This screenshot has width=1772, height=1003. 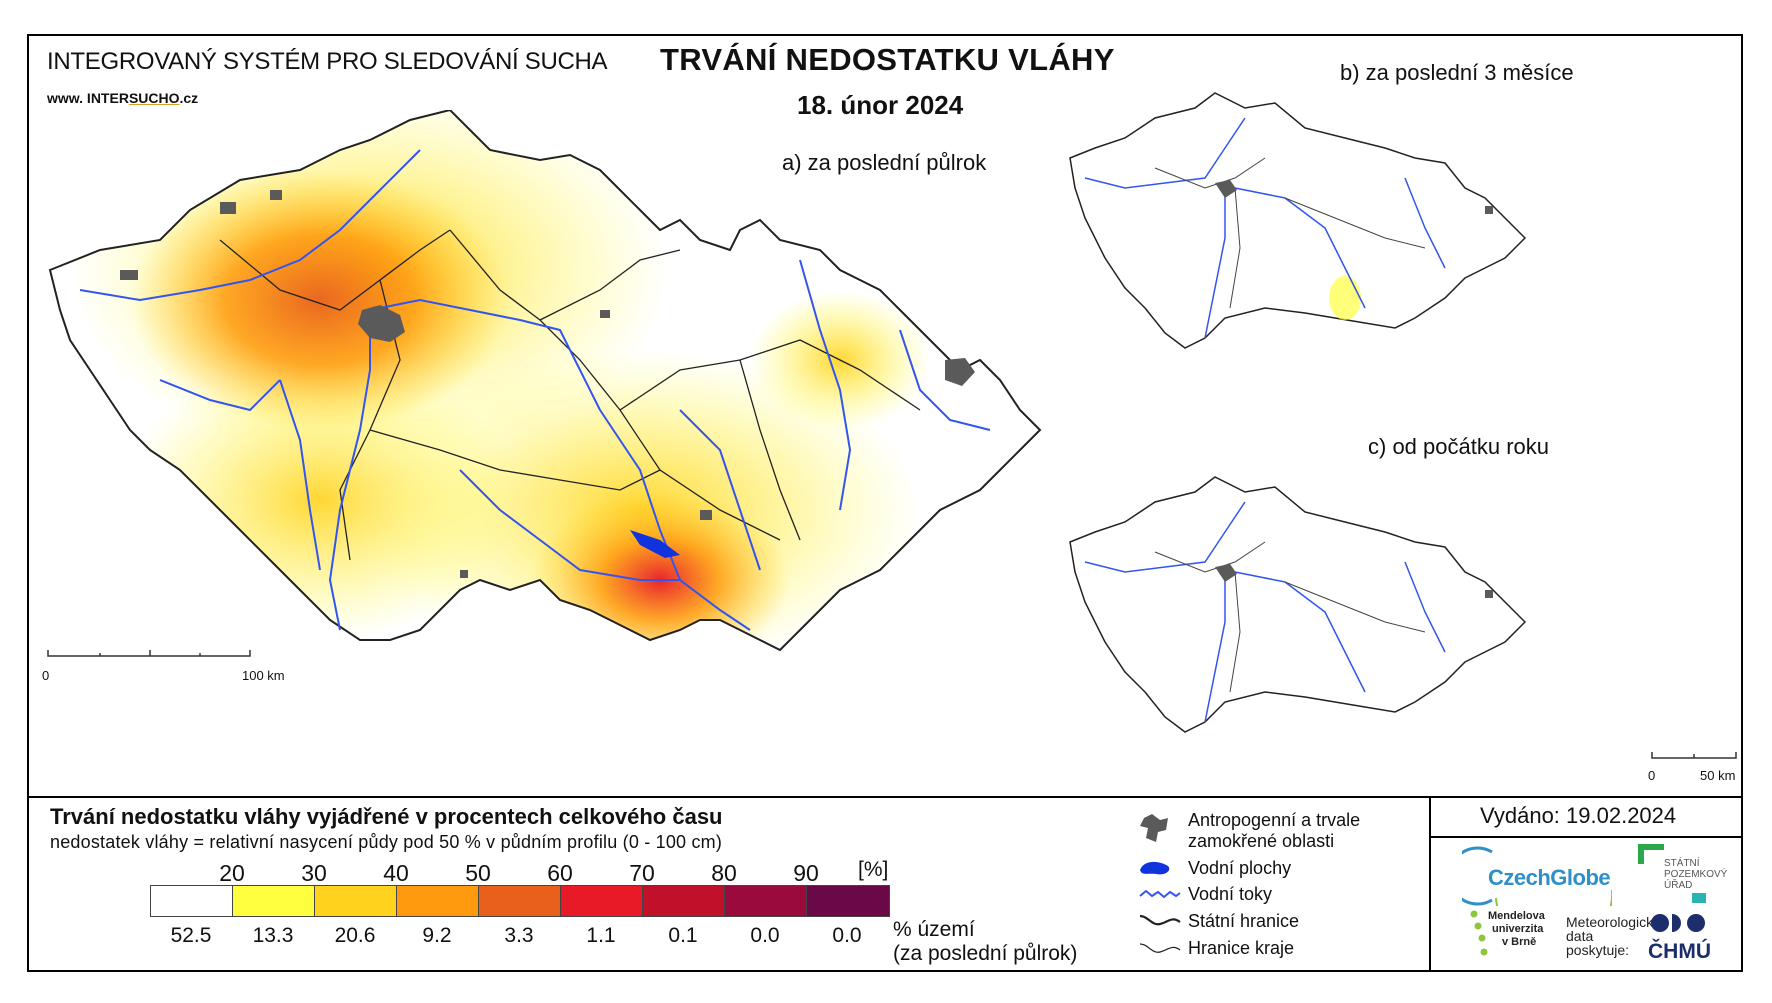 What do you see at coordinates (1694, 755) in the screenshot?
I see `scale-bar-small` at bounding box center [1694, 755].